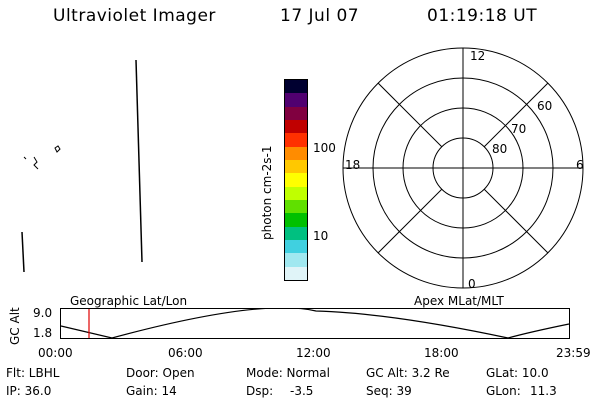 The image size is (600, 400). Describe the element at coordinates (544, 106) in the screenshot. I see `lat-label-60: 60` at that location.